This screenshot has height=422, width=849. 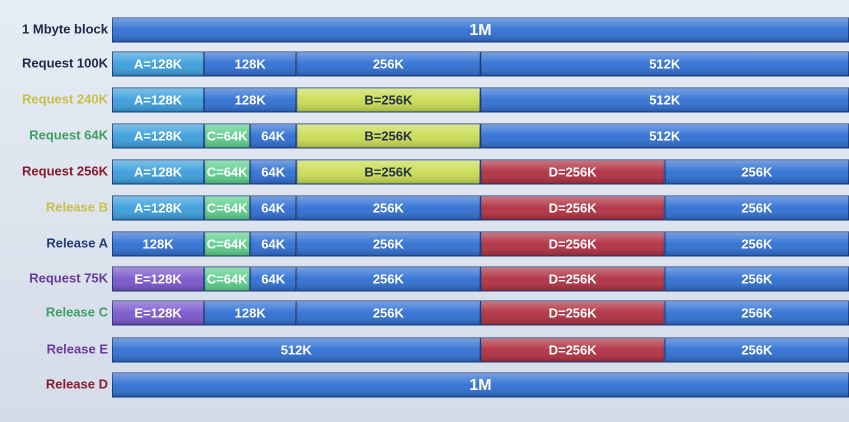 What do you see at coordinates (65, 62) in the screenshot?
I see `row-label: Request 100K` at bounding box center [65, 62].